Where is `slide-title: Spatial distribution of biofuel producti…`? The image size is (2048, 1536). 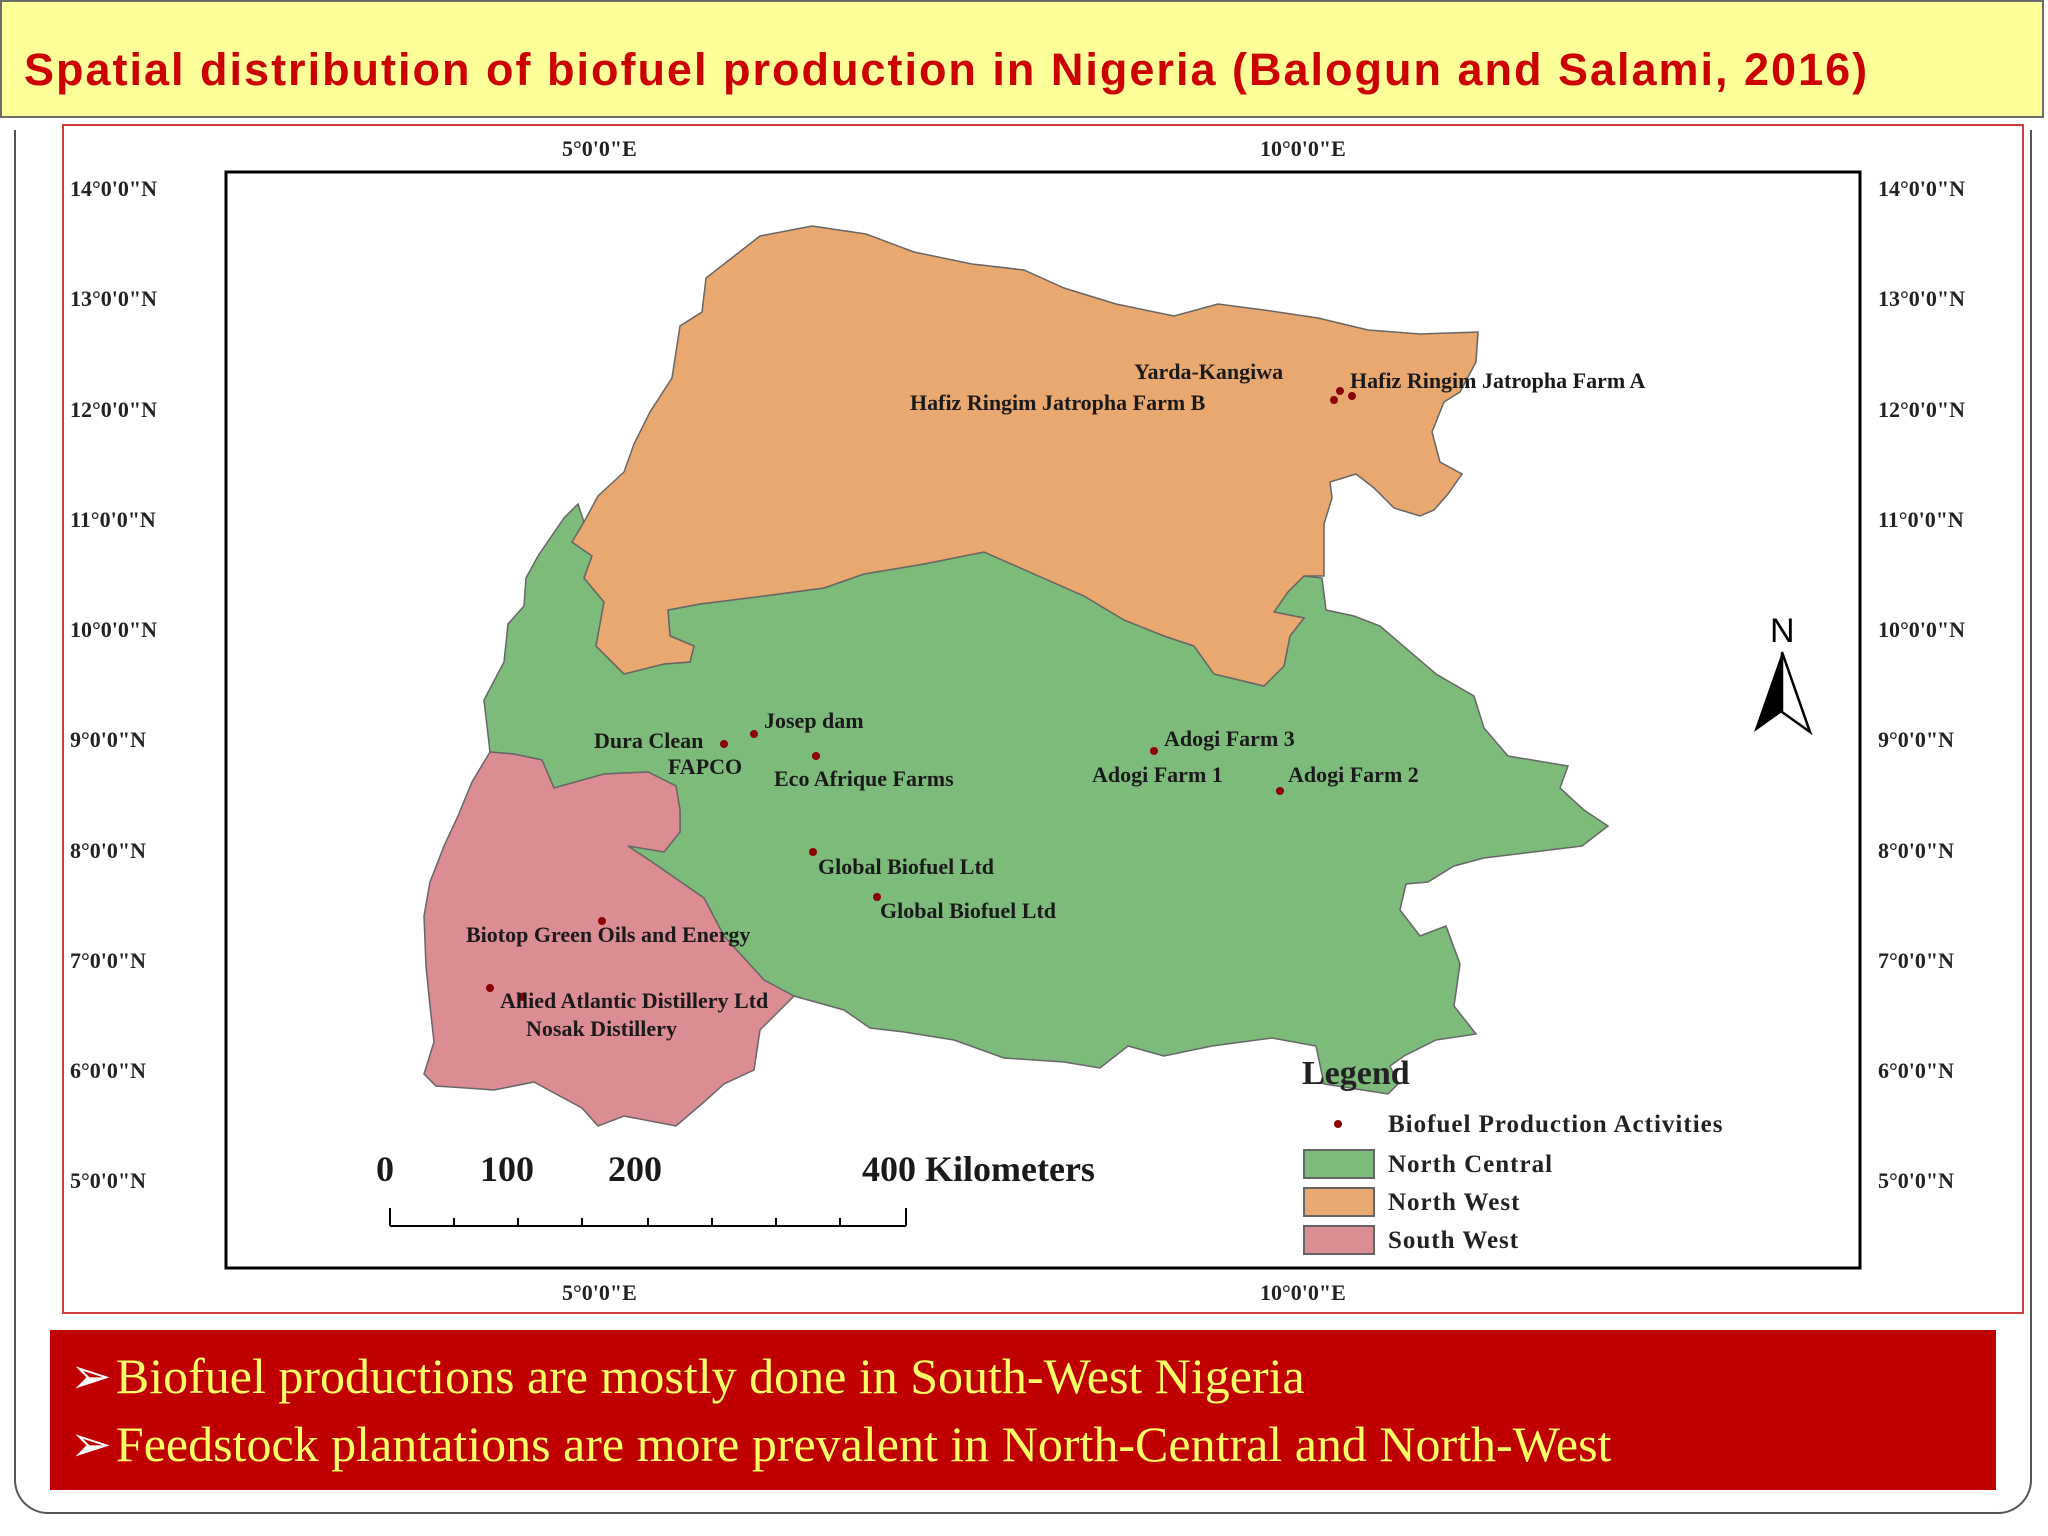
slide-title: Spatial distribution of biofuel producti… is located at coordinates (947, 69).